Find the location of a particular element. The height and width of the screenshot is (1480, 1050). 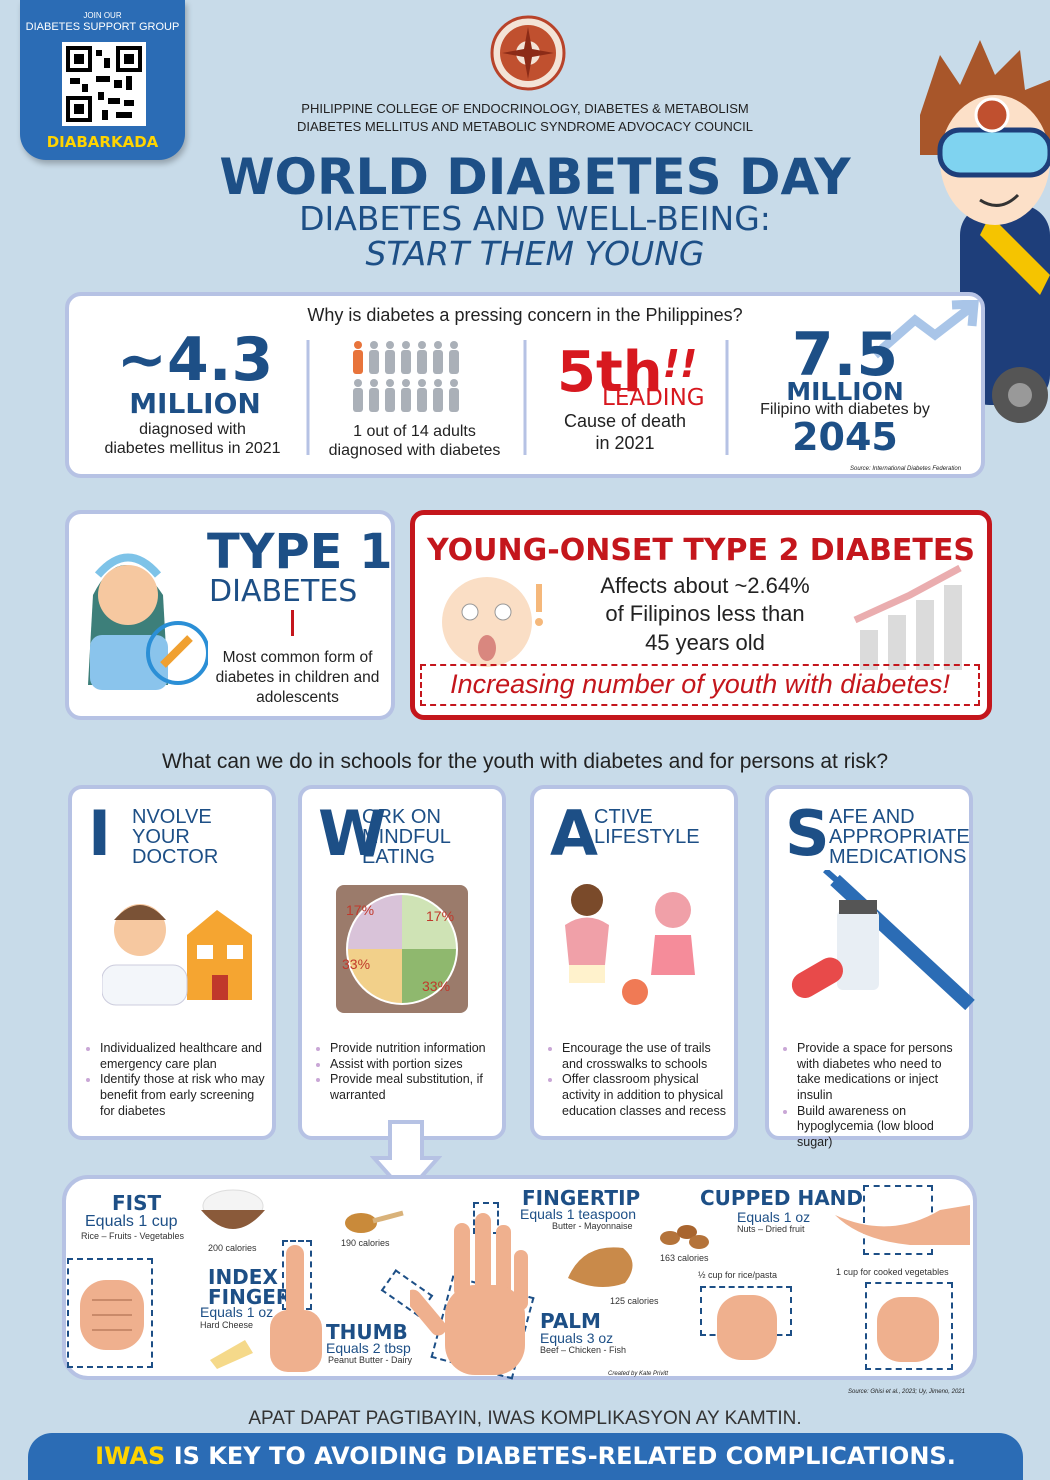

portion-equals: Equals 3 oz is located at coordinates (577, 1338).